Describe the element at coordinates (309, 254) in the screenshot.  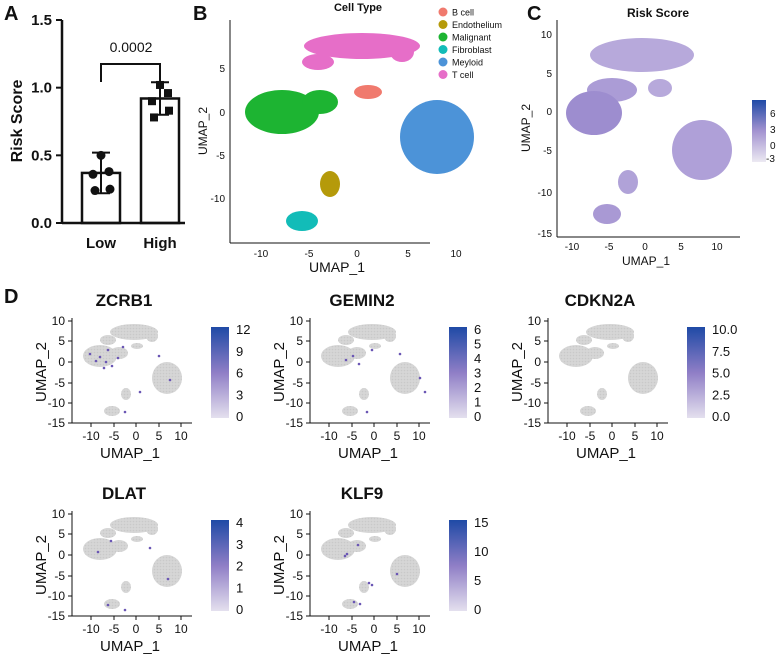
I see `x-tick: -5` at that location.